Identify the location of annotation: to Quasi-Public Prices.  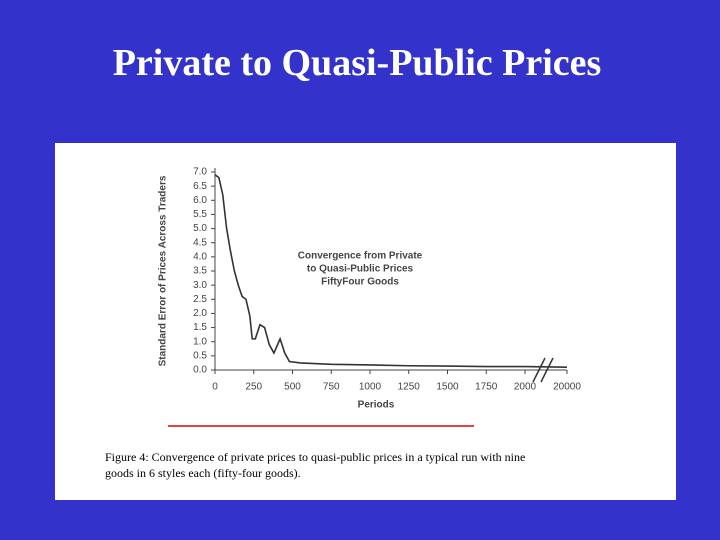
(360, 269).